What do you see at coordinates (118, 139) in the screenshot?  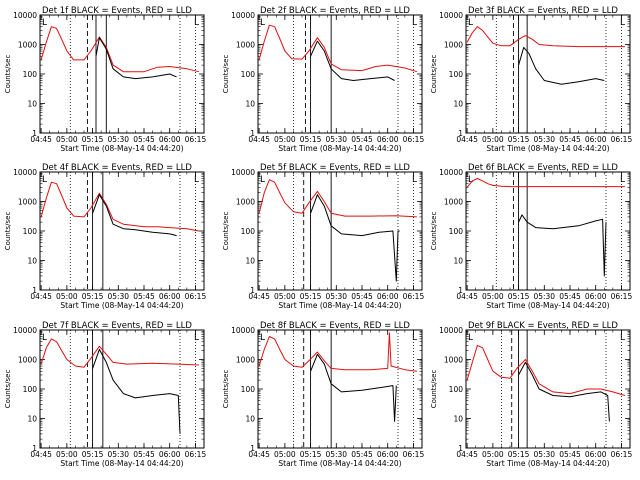 I see `x-tick-label: 05:30` at bounding box center [118, 139].